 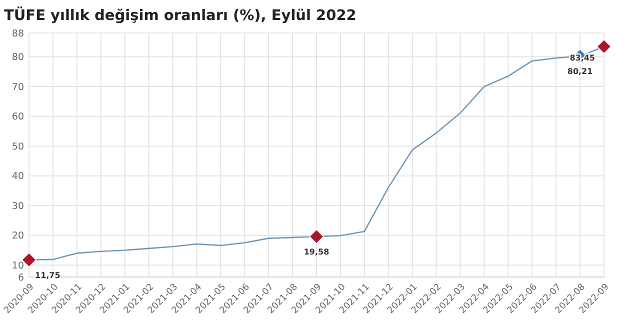 I want to click on chart-title: TÜFE yıllık değişim oranları (%), Eylül 2022, so click(x=180, y=15).